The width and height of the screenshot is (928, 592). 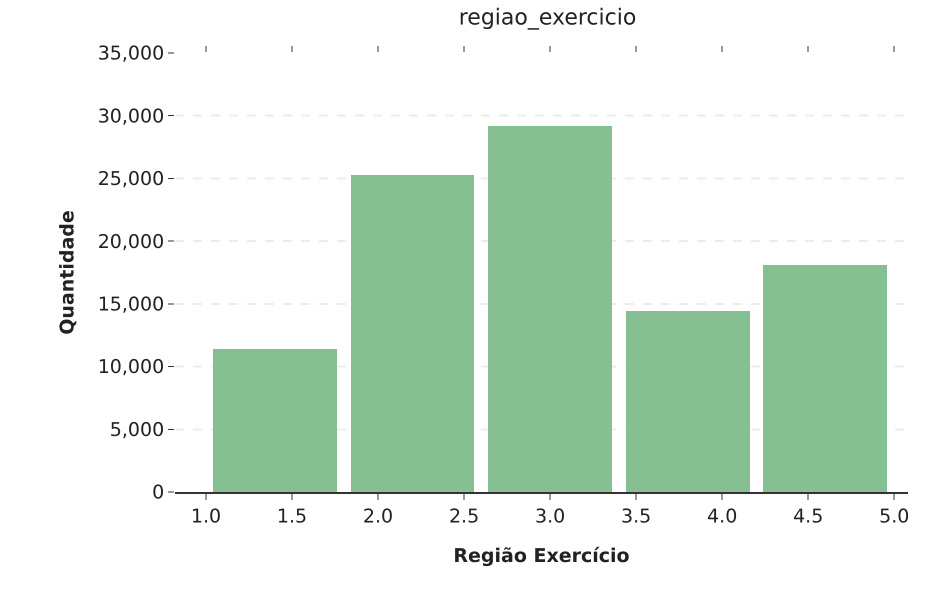 I want to click on y-tick-label: 20,000, so click(x=131, y=241).